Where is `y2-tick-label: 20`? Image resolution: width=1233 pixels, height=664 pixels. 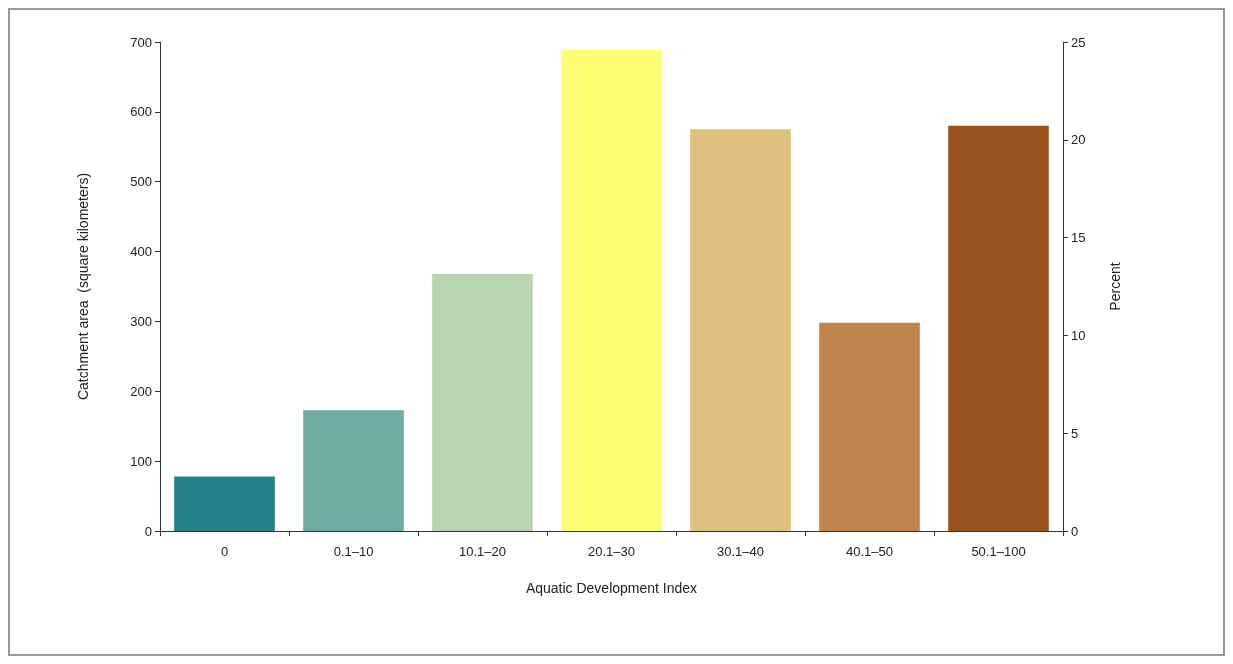
y2-tick-label: 20 is located at coordinates (1078, 140).